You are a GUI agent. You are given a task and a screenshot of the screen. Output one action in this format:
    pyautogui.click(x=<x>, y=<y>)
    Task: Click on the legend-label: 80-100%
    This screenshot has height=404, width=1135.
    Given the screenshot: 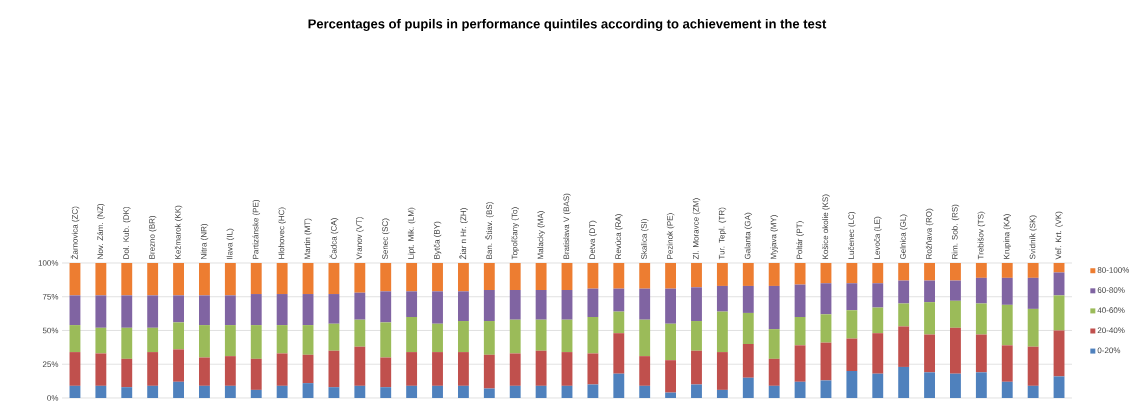 What is the action you would take?
    pyautogui.click(x=1113, y=270)
    